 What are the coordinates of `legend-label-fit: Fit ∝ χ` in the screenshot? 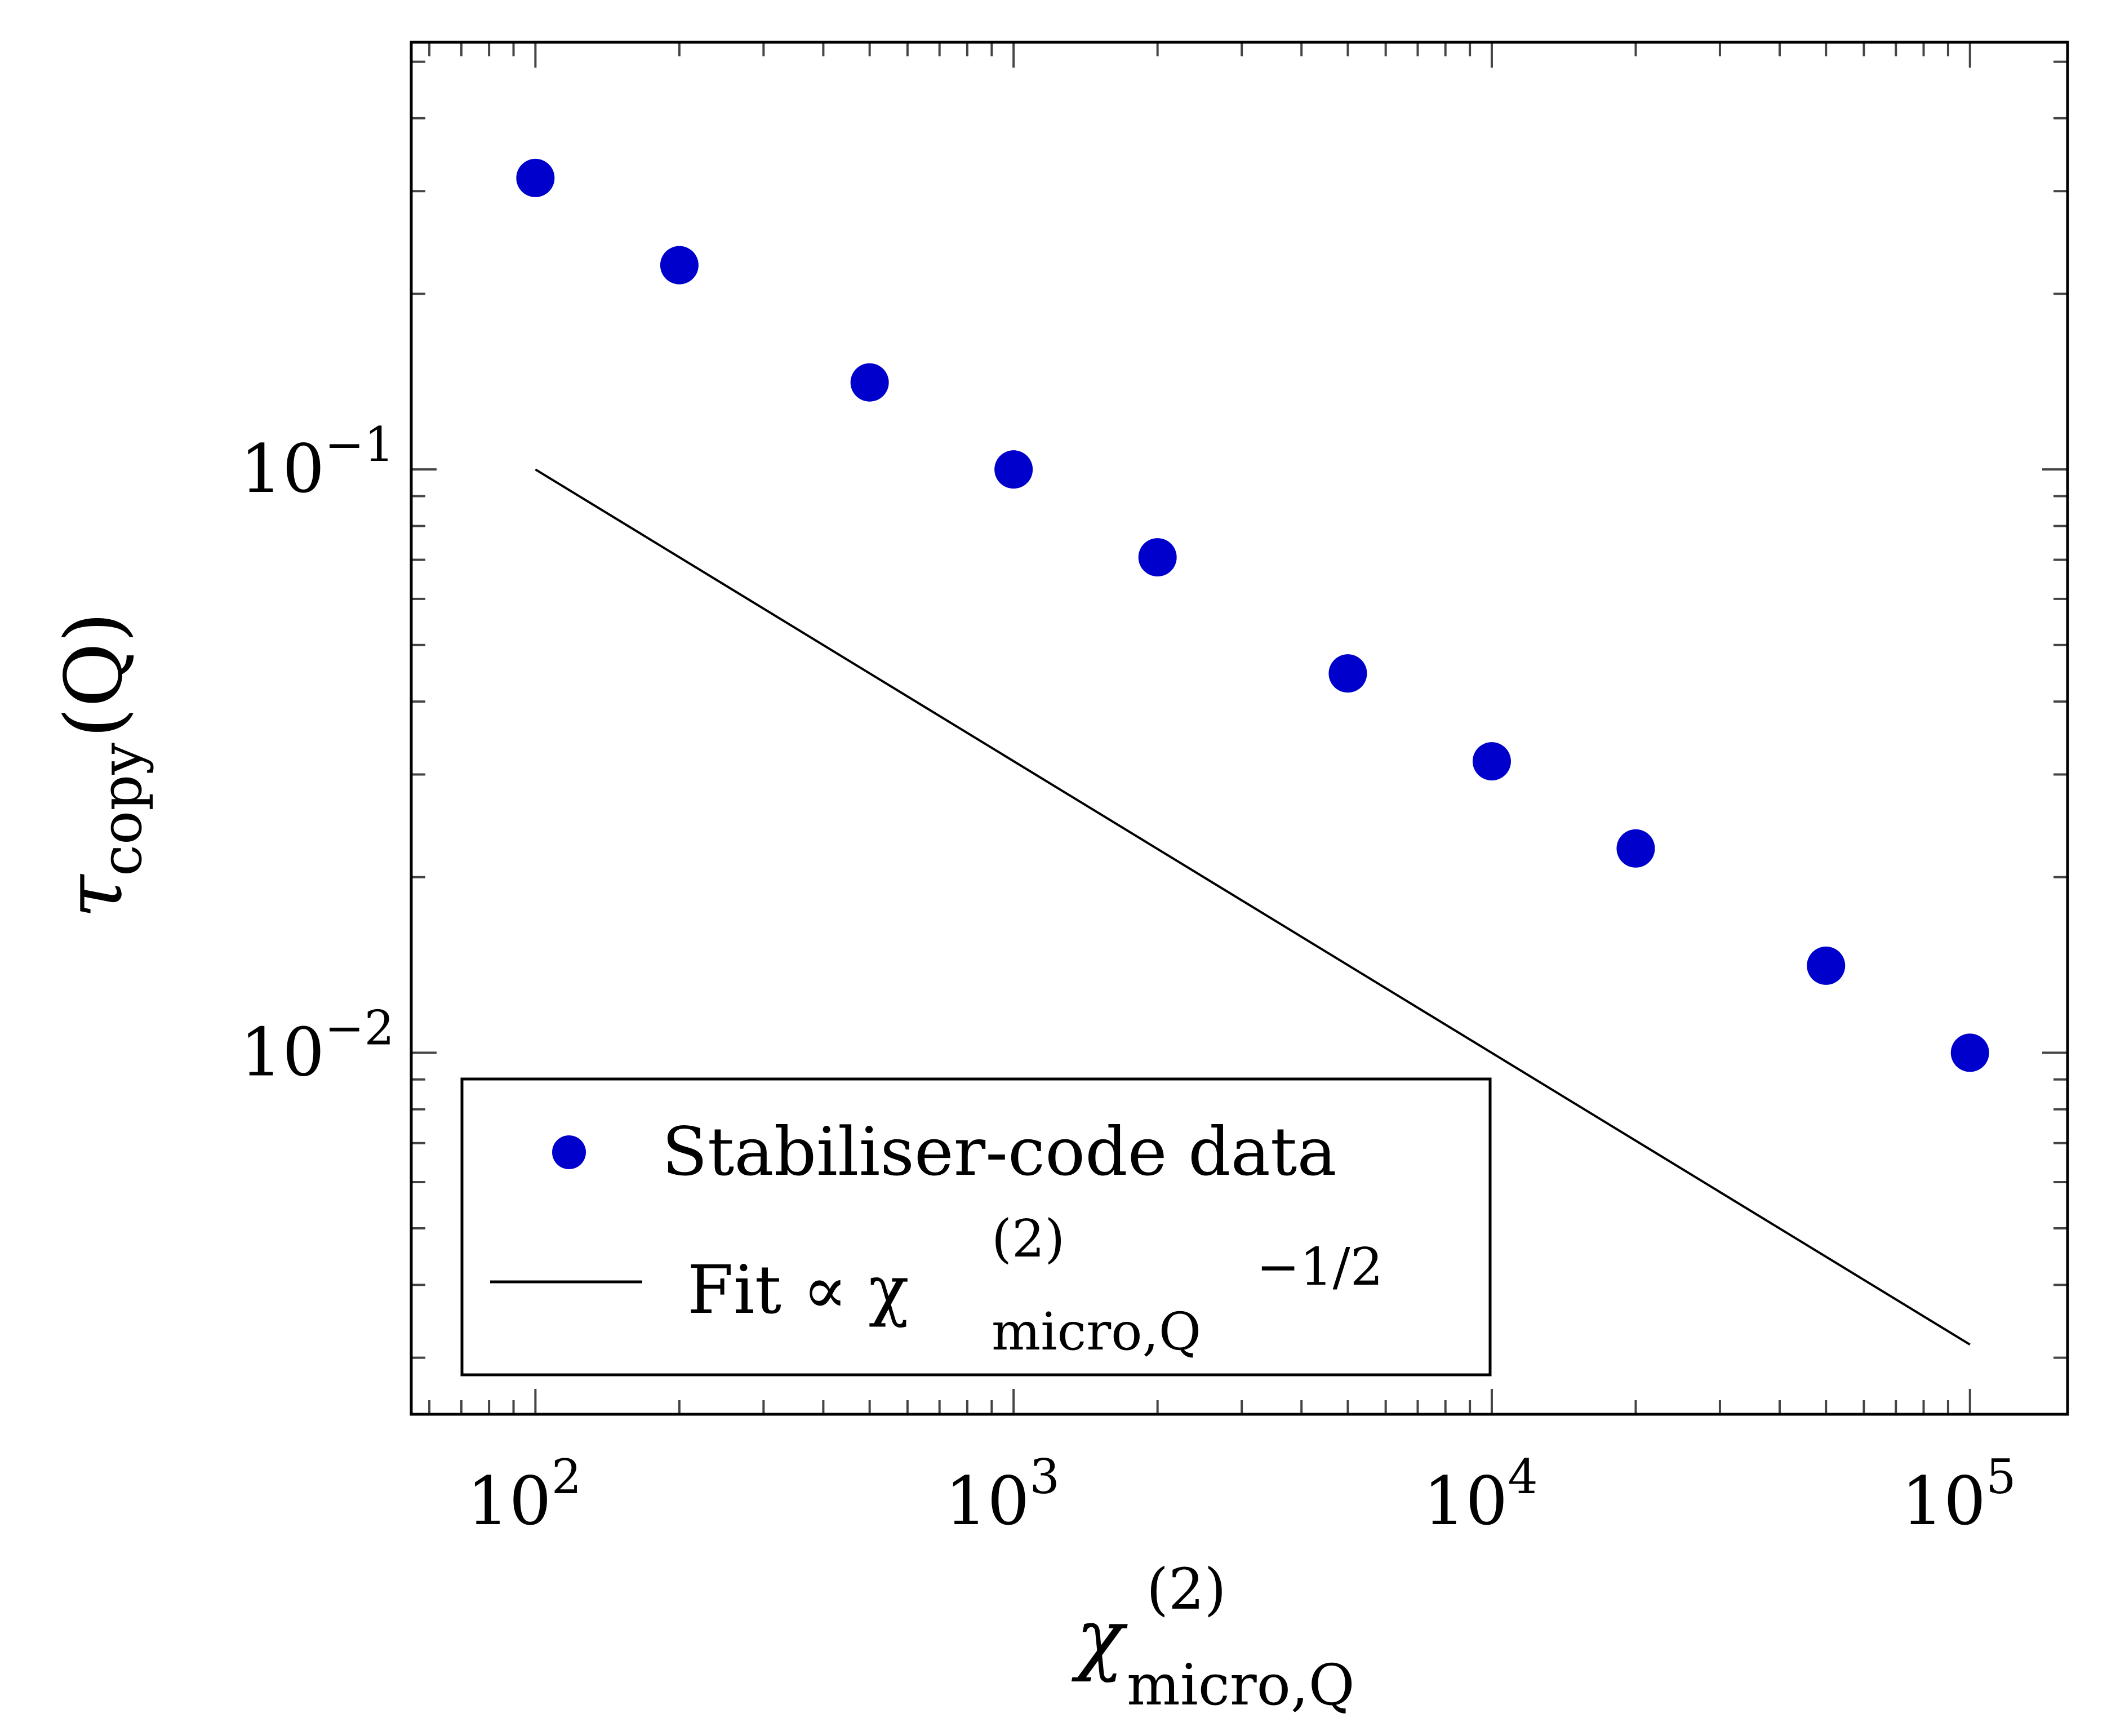 It's located at (798, 1290).